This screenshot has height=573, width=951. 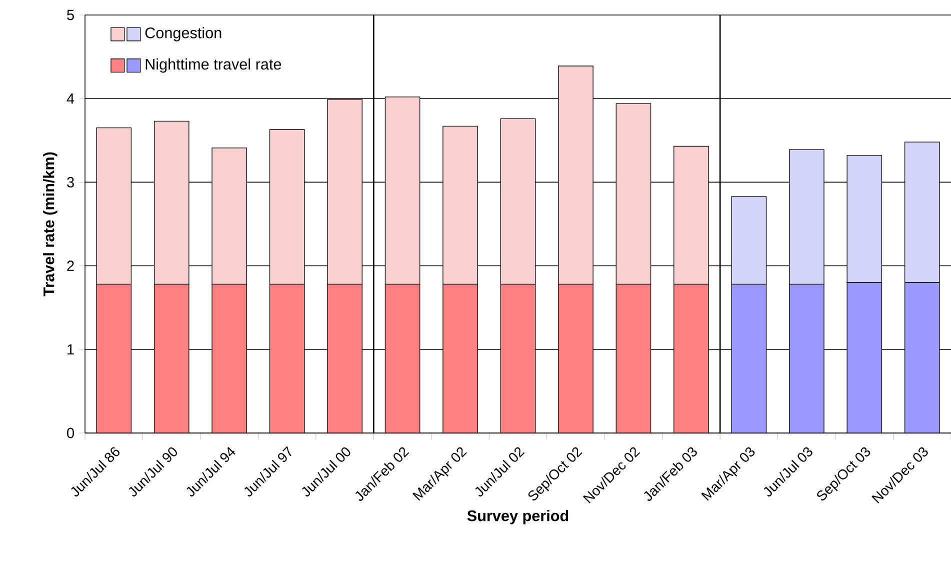 What do you see at coordinates (70, 265) in the screenshot?
I see `y-tick-label: 2` at bounding box center [70, 265].